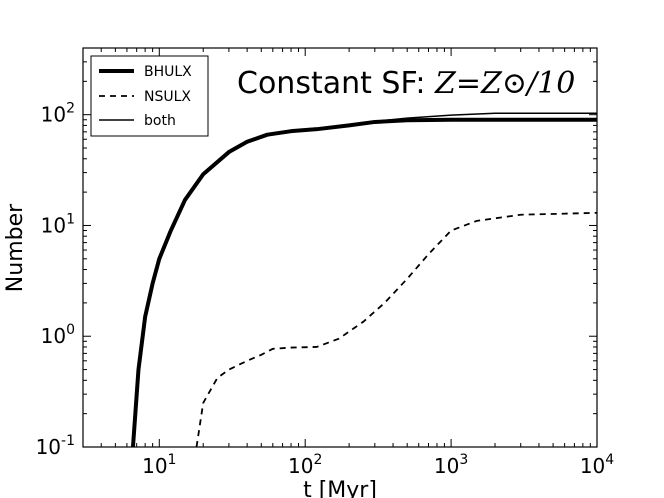  I want to click on y-tick-label-exp: 1, so click(70, 219).